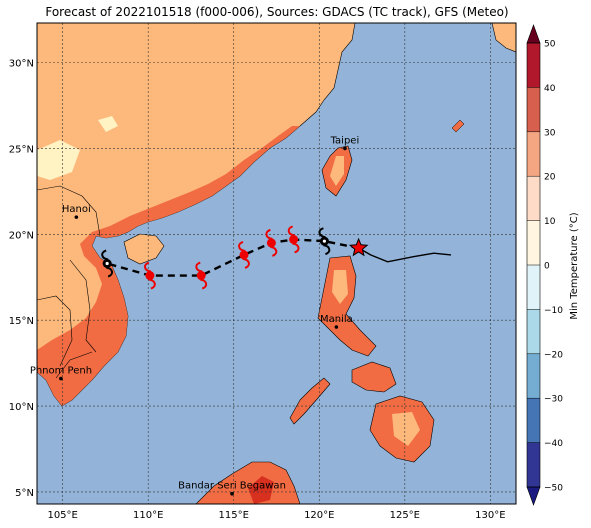 This screenshot has width=591, height=528. I want to click on latitude-tick-label: 25°N, so click(21, 149).